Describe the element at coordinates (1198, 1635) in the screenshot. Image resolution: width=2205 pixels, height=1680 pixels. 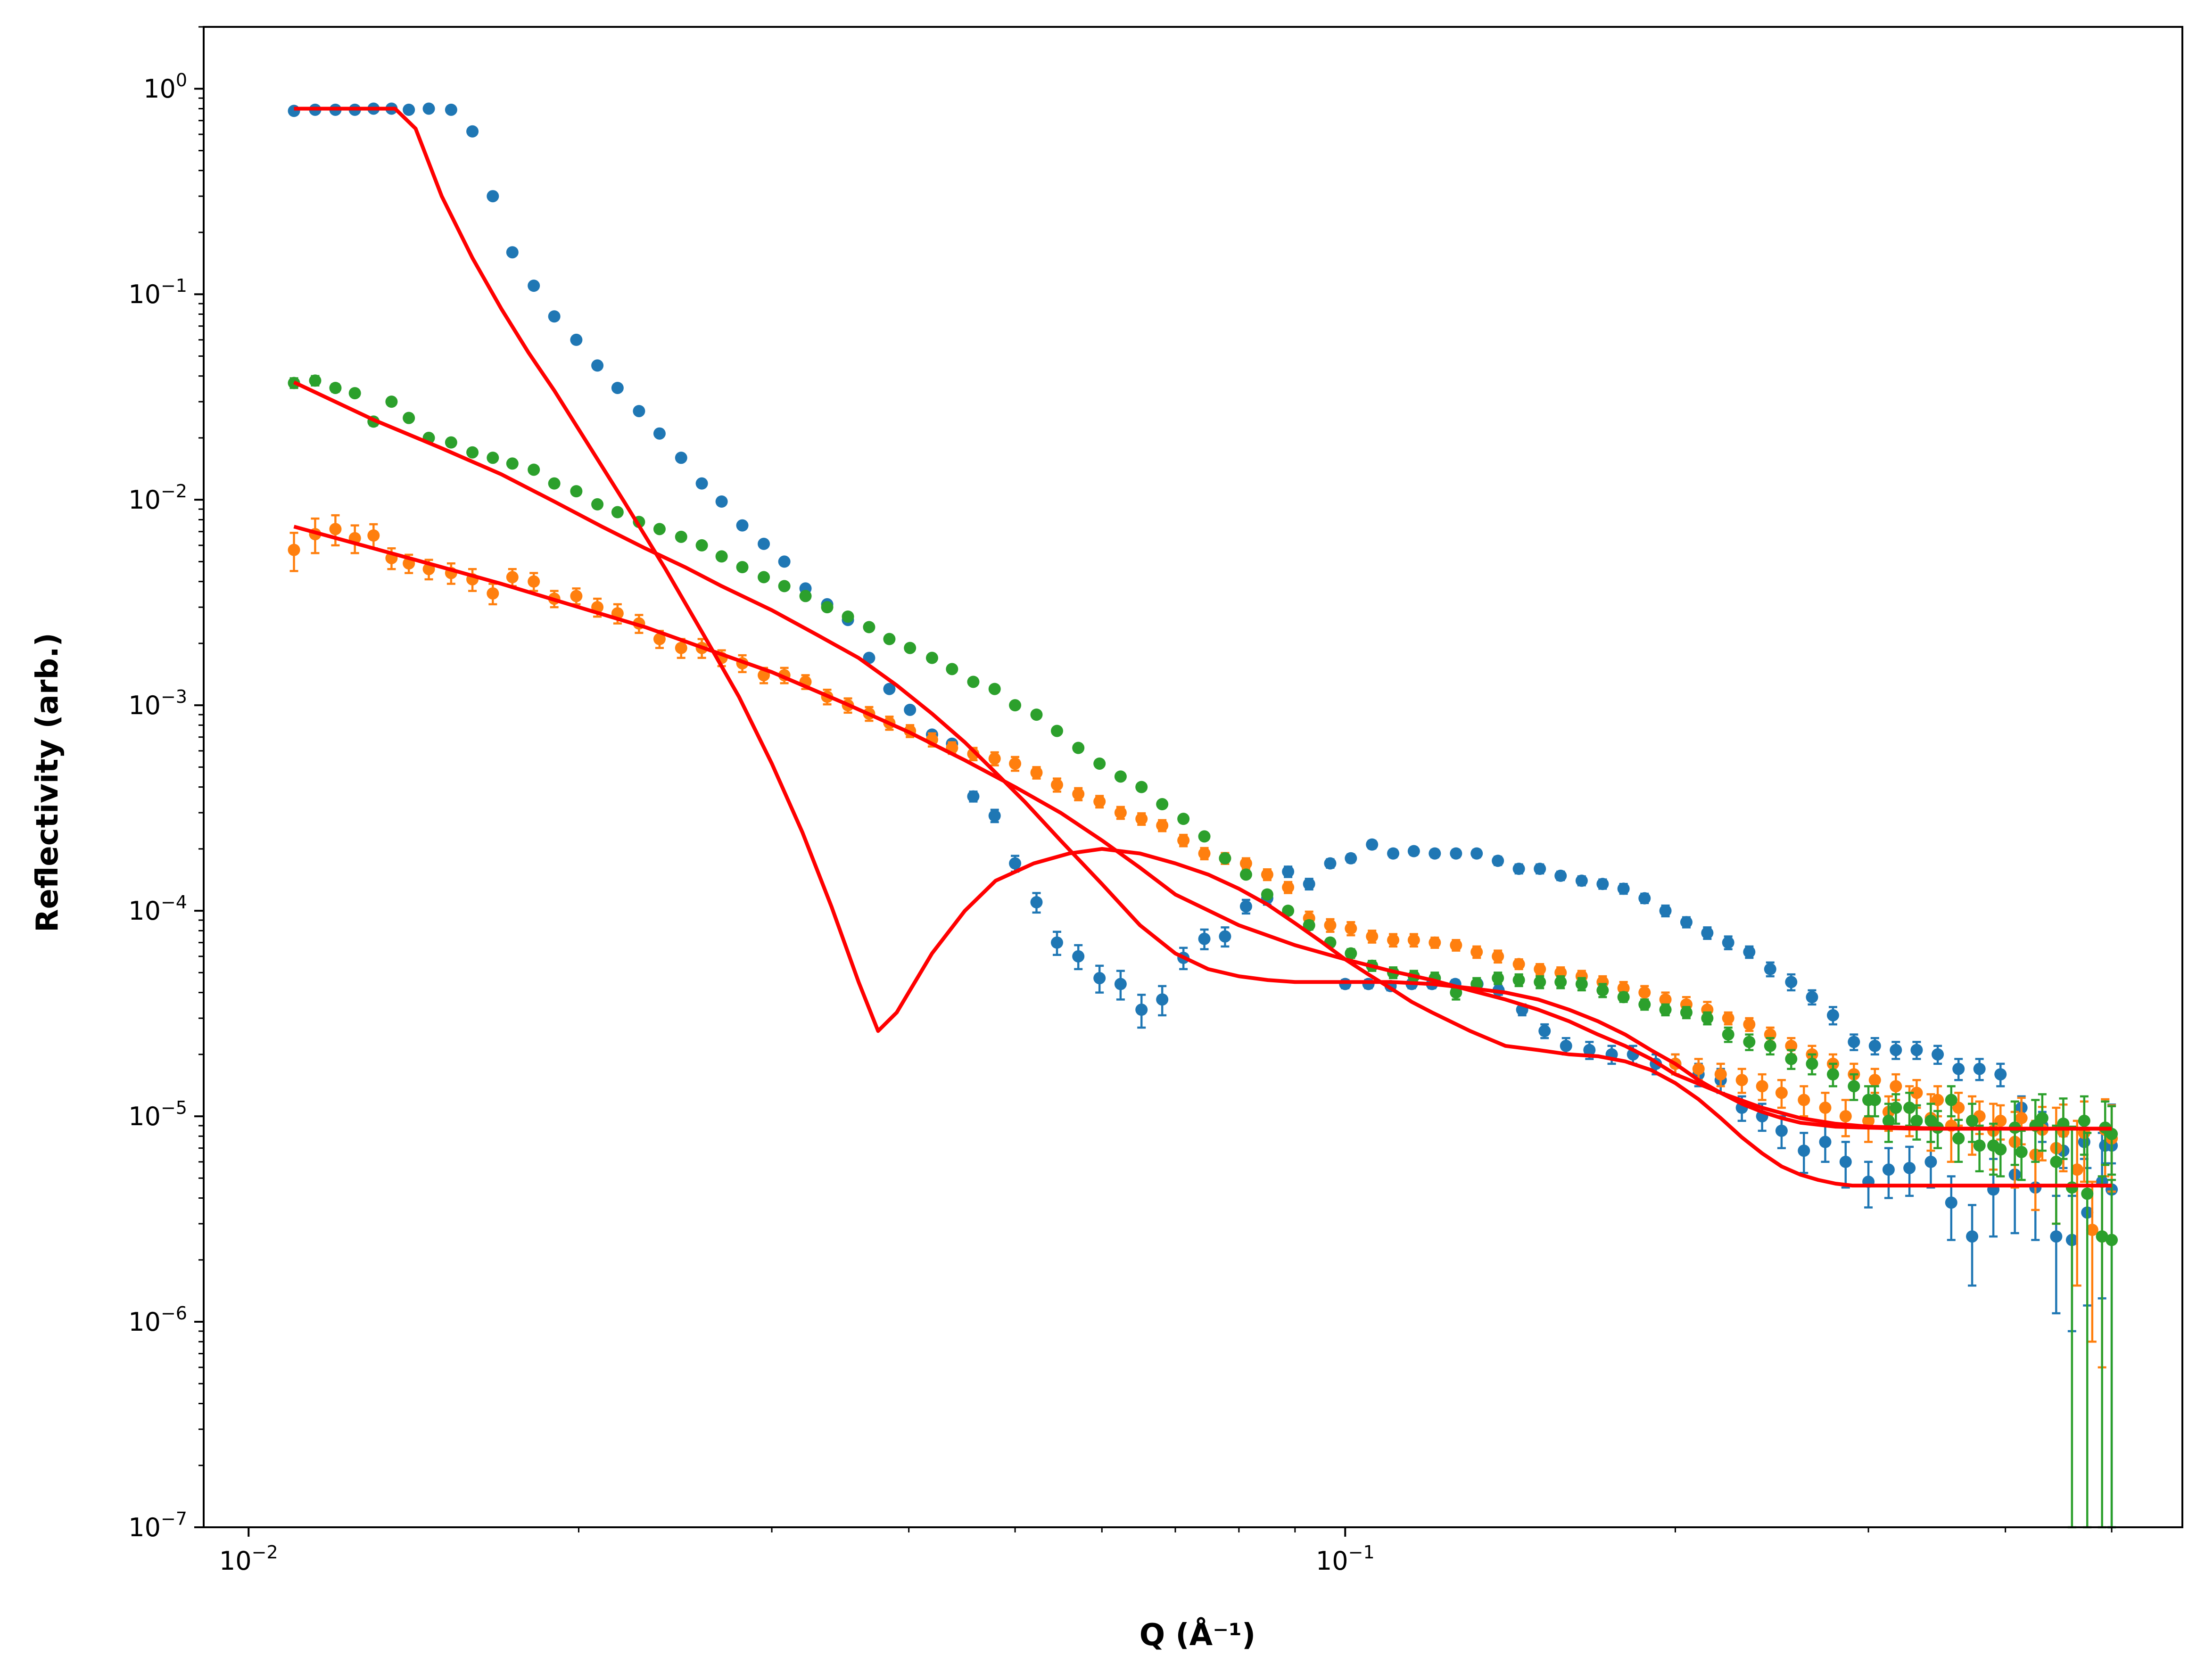
I see `x-axis-title: Q (Å⁻¹)` at that location.